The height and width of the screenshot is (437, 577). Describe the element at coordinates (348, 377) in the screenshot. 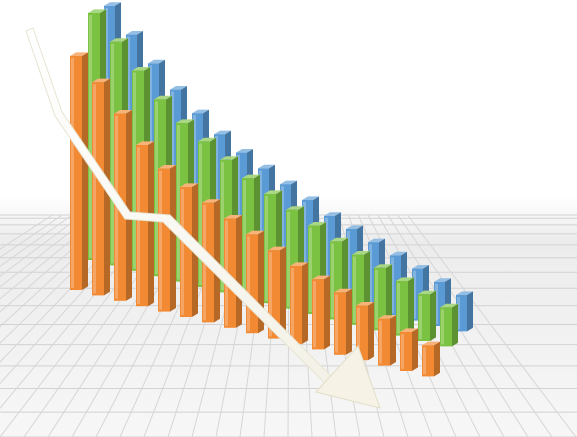

I see `trend-arrow-head` at that location.